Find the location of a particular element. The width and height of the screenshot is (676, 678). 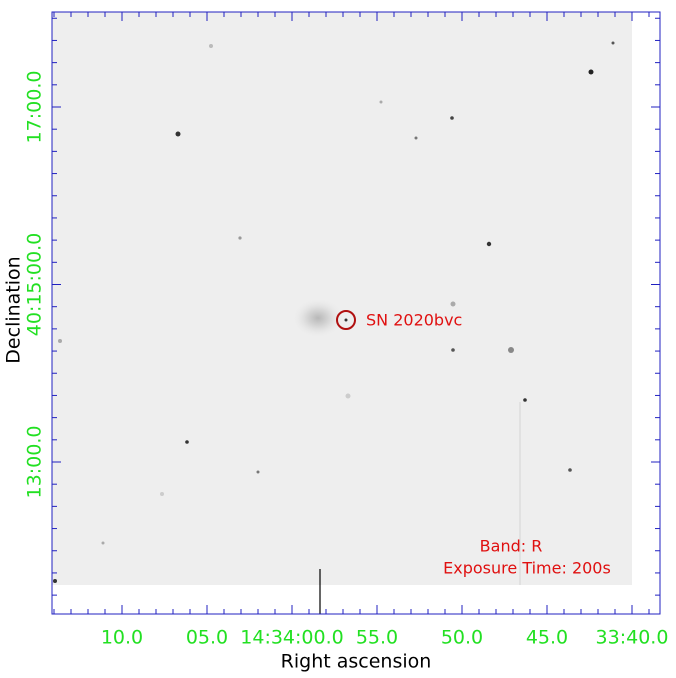

band-label: Band: R is located at coordinates (511, 546).